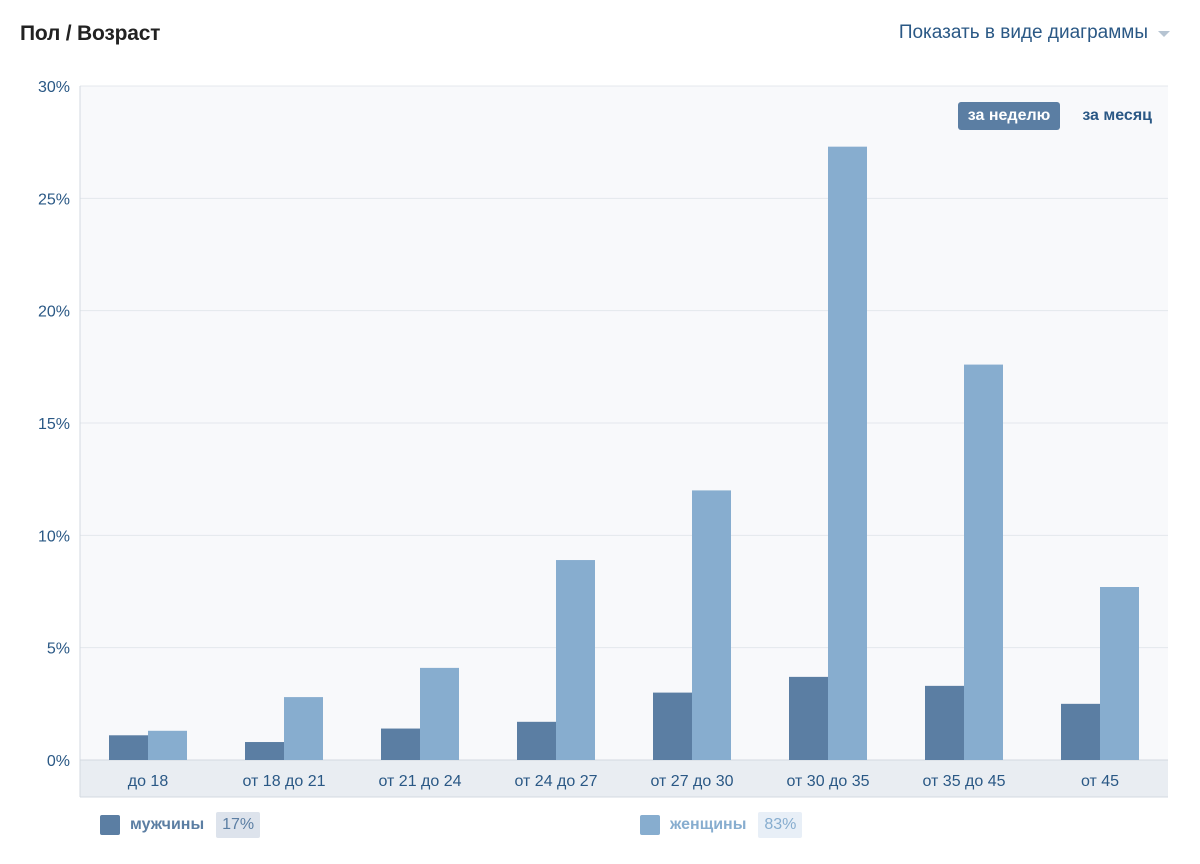  Describe the element at coordinates (650, 825) in the screenshot. I see `legend-swatch-women` at that location.